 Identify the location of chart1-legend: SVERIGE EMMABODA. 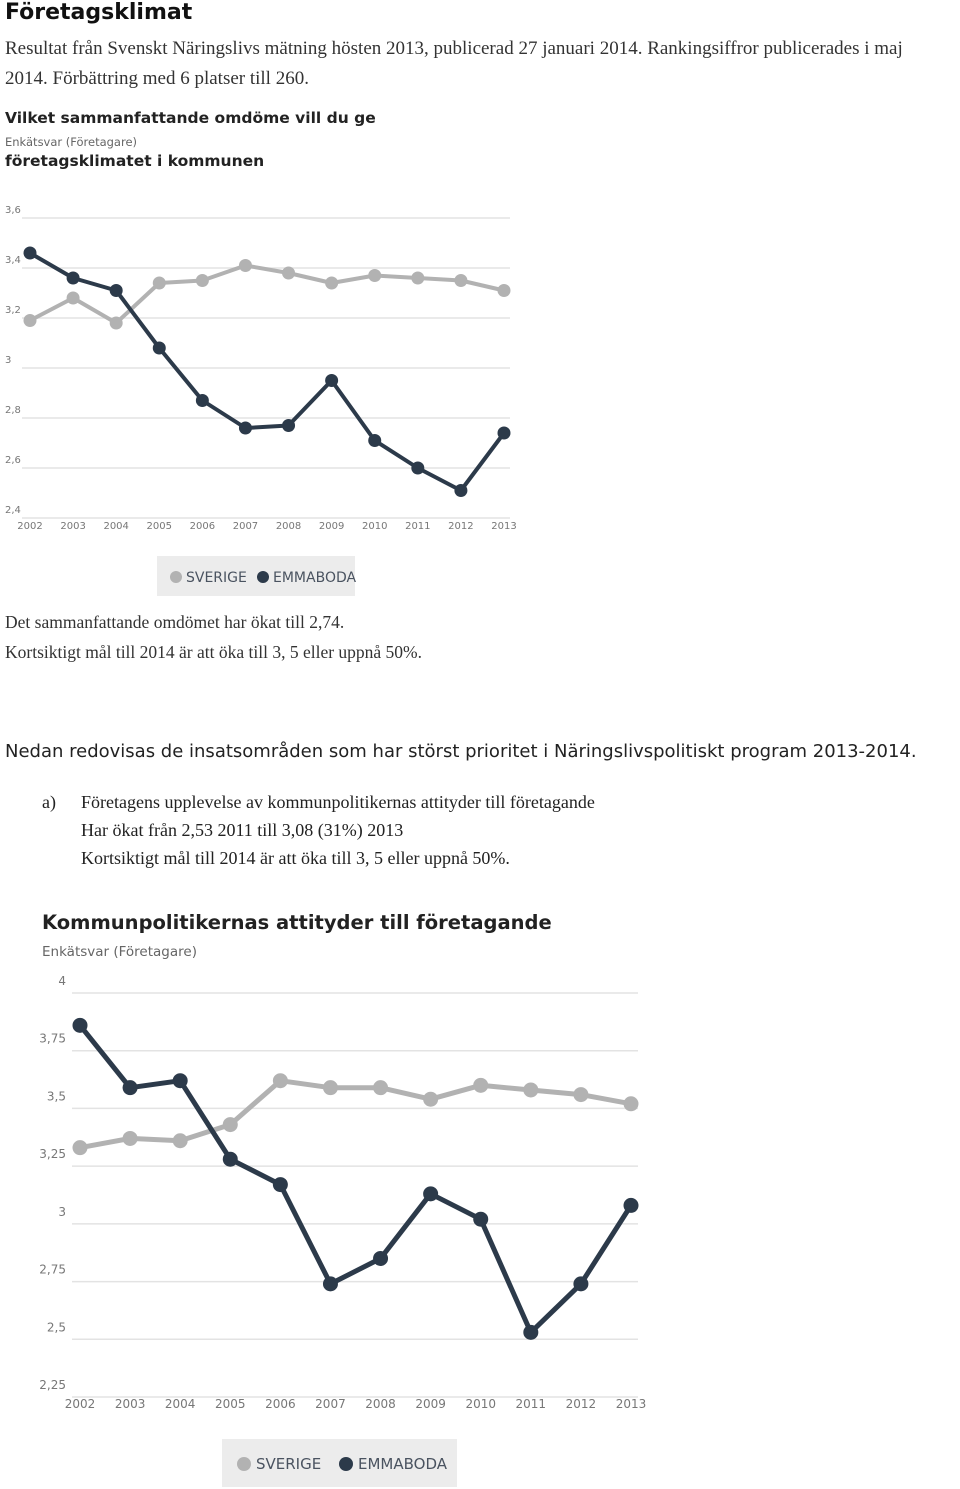
(256, 576).